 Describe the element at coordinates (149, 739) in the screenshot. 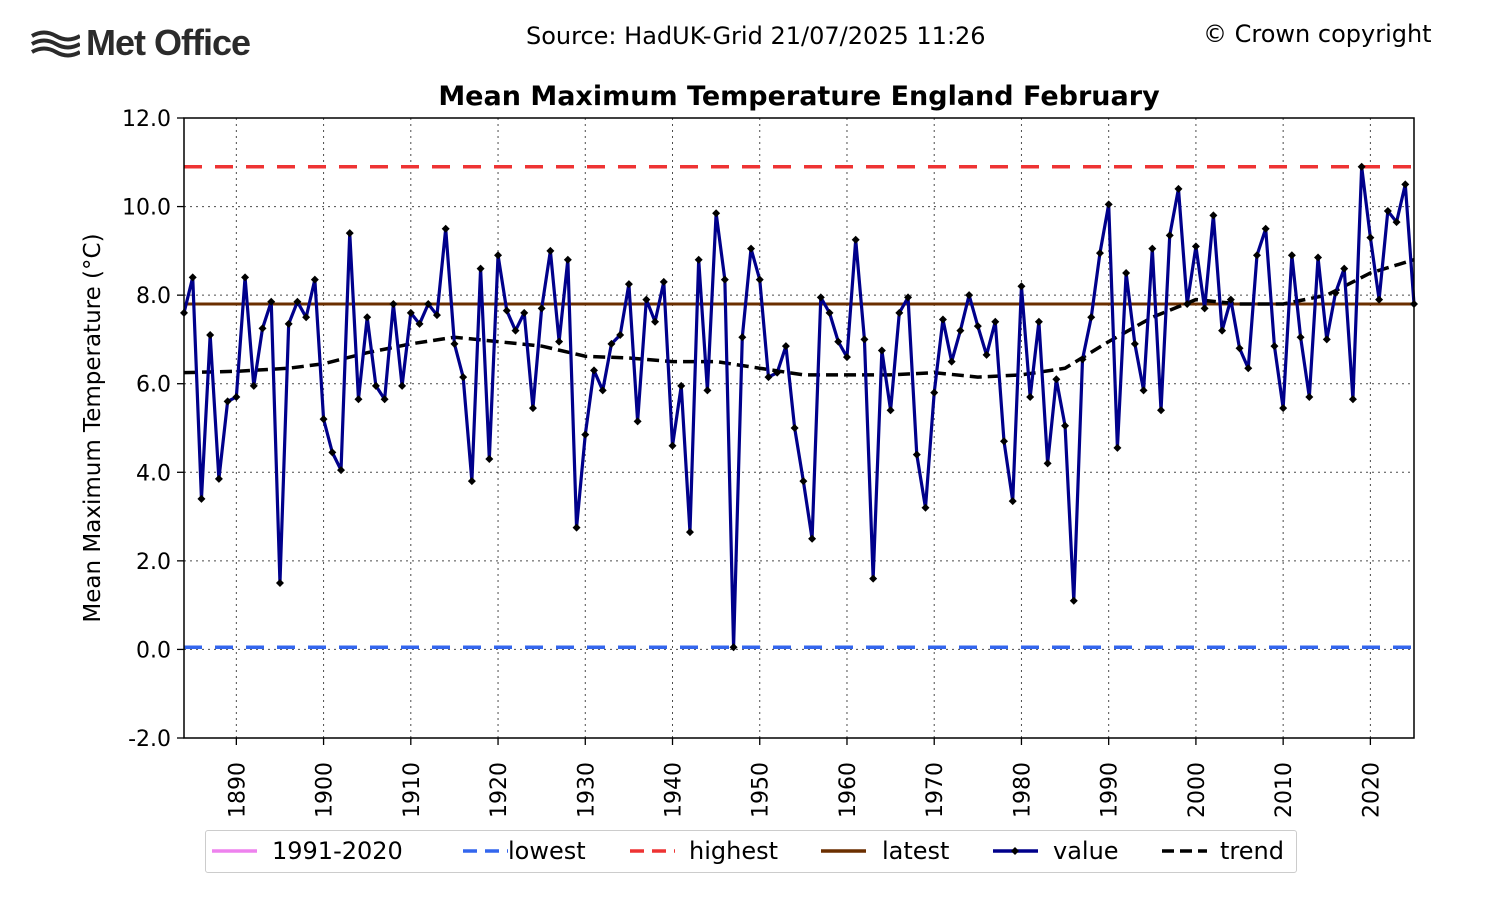

I see `y-tick-label: -2.0` at that location.